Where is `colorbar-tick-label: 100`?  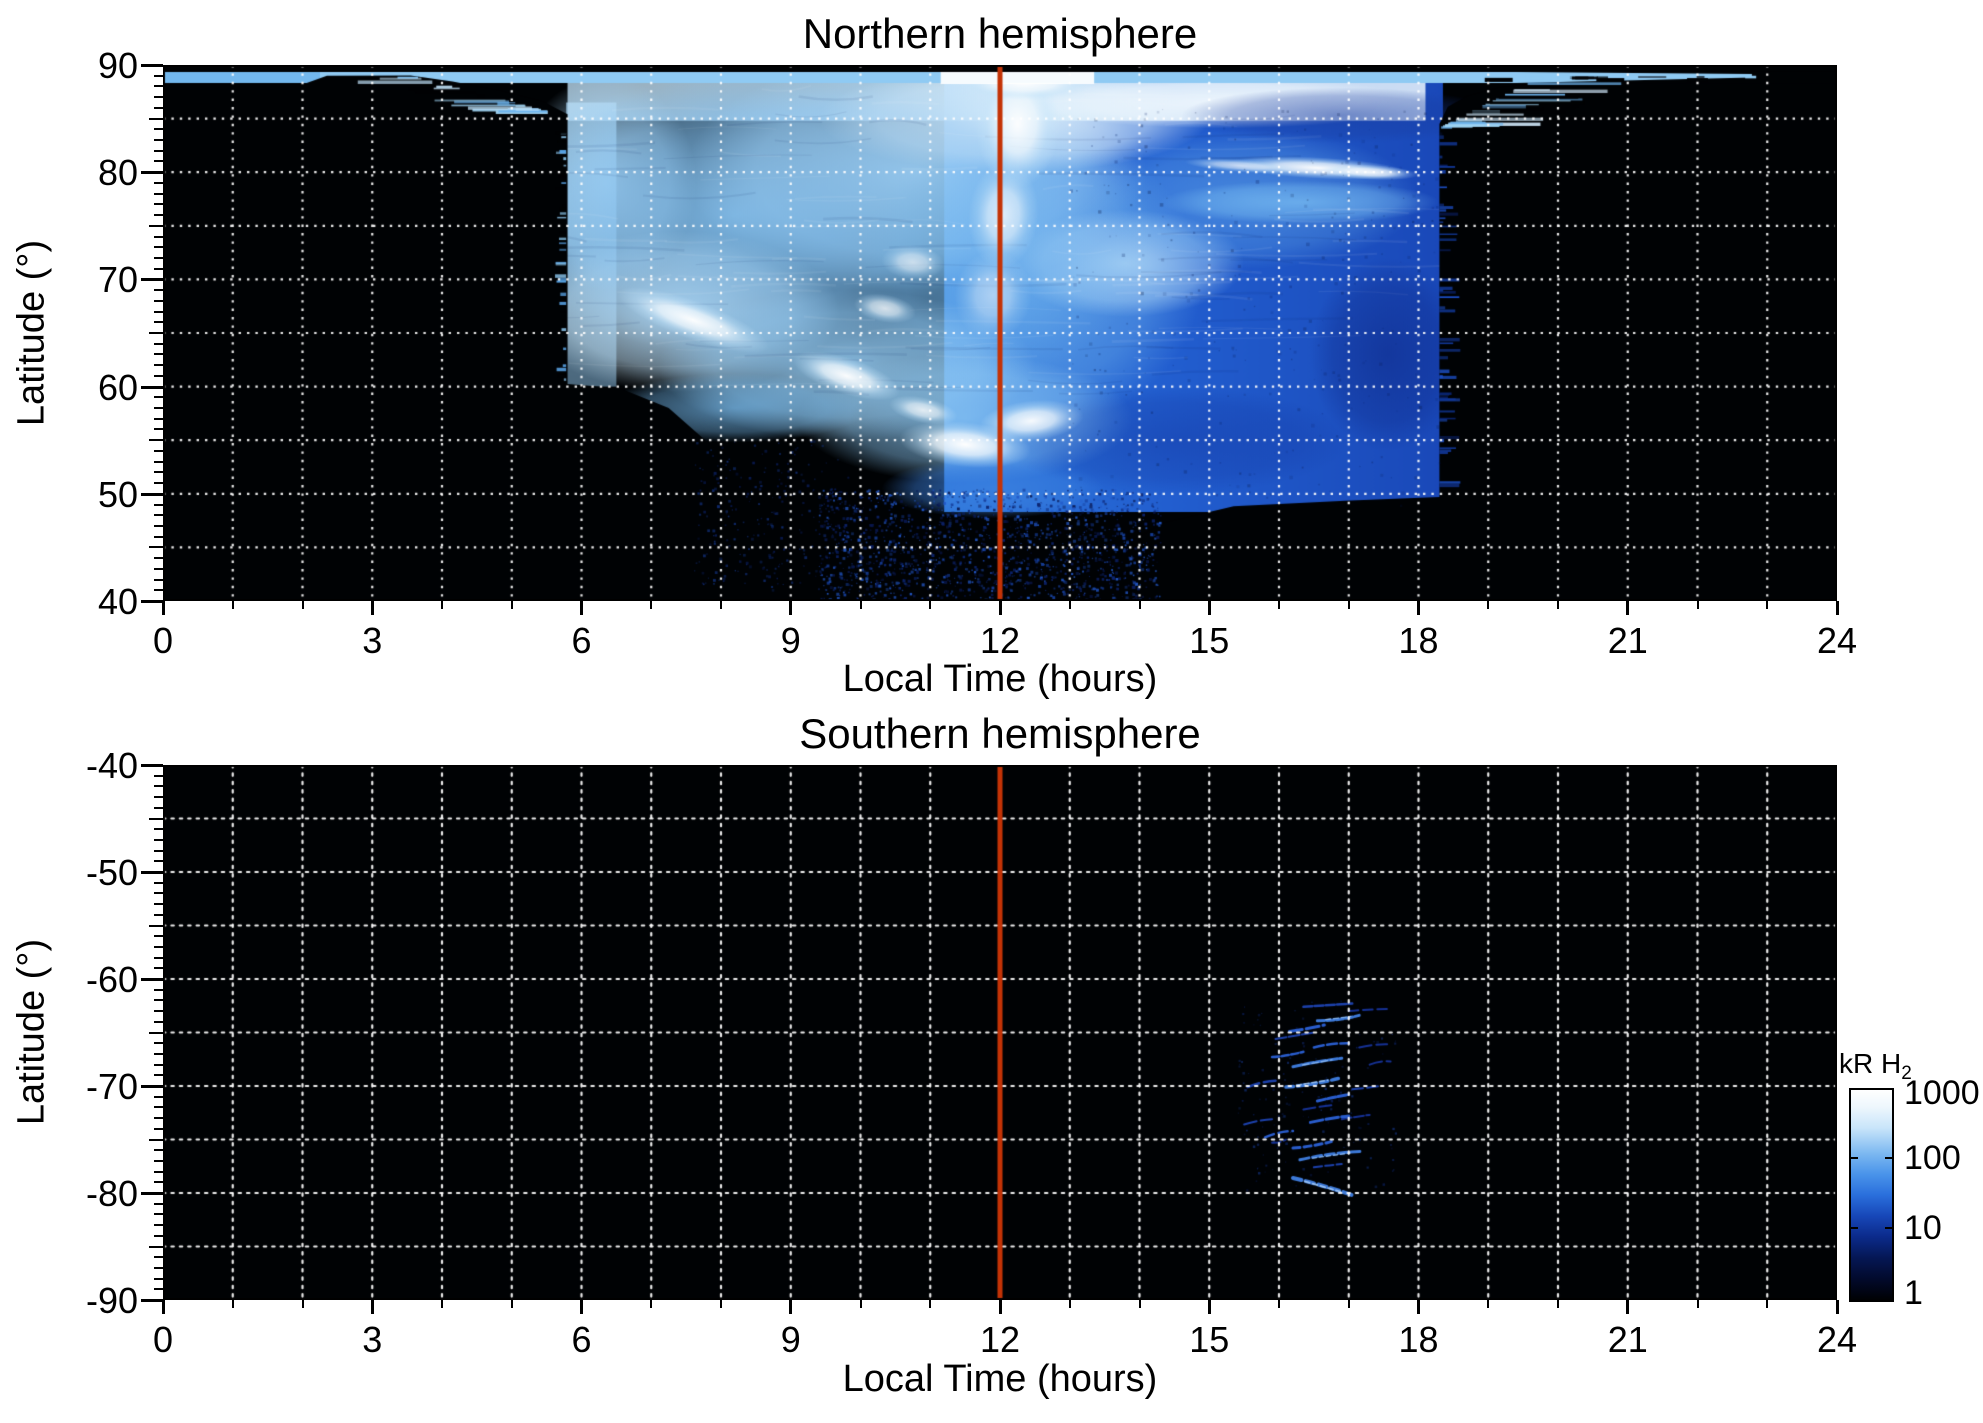
colorbar-tick-label: 100 is located at coordinates (1932, 1158).